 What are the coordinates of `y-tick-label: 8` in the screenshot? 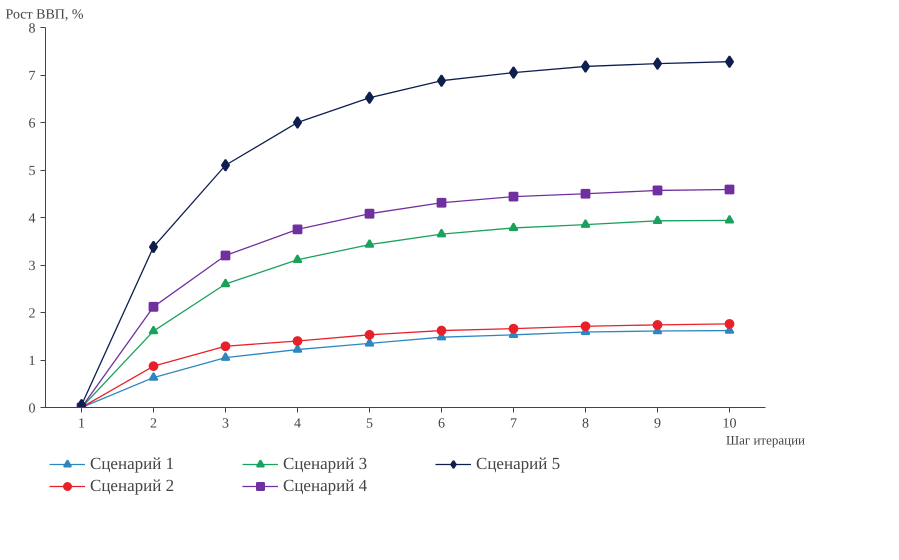 It's located at (32, 29).